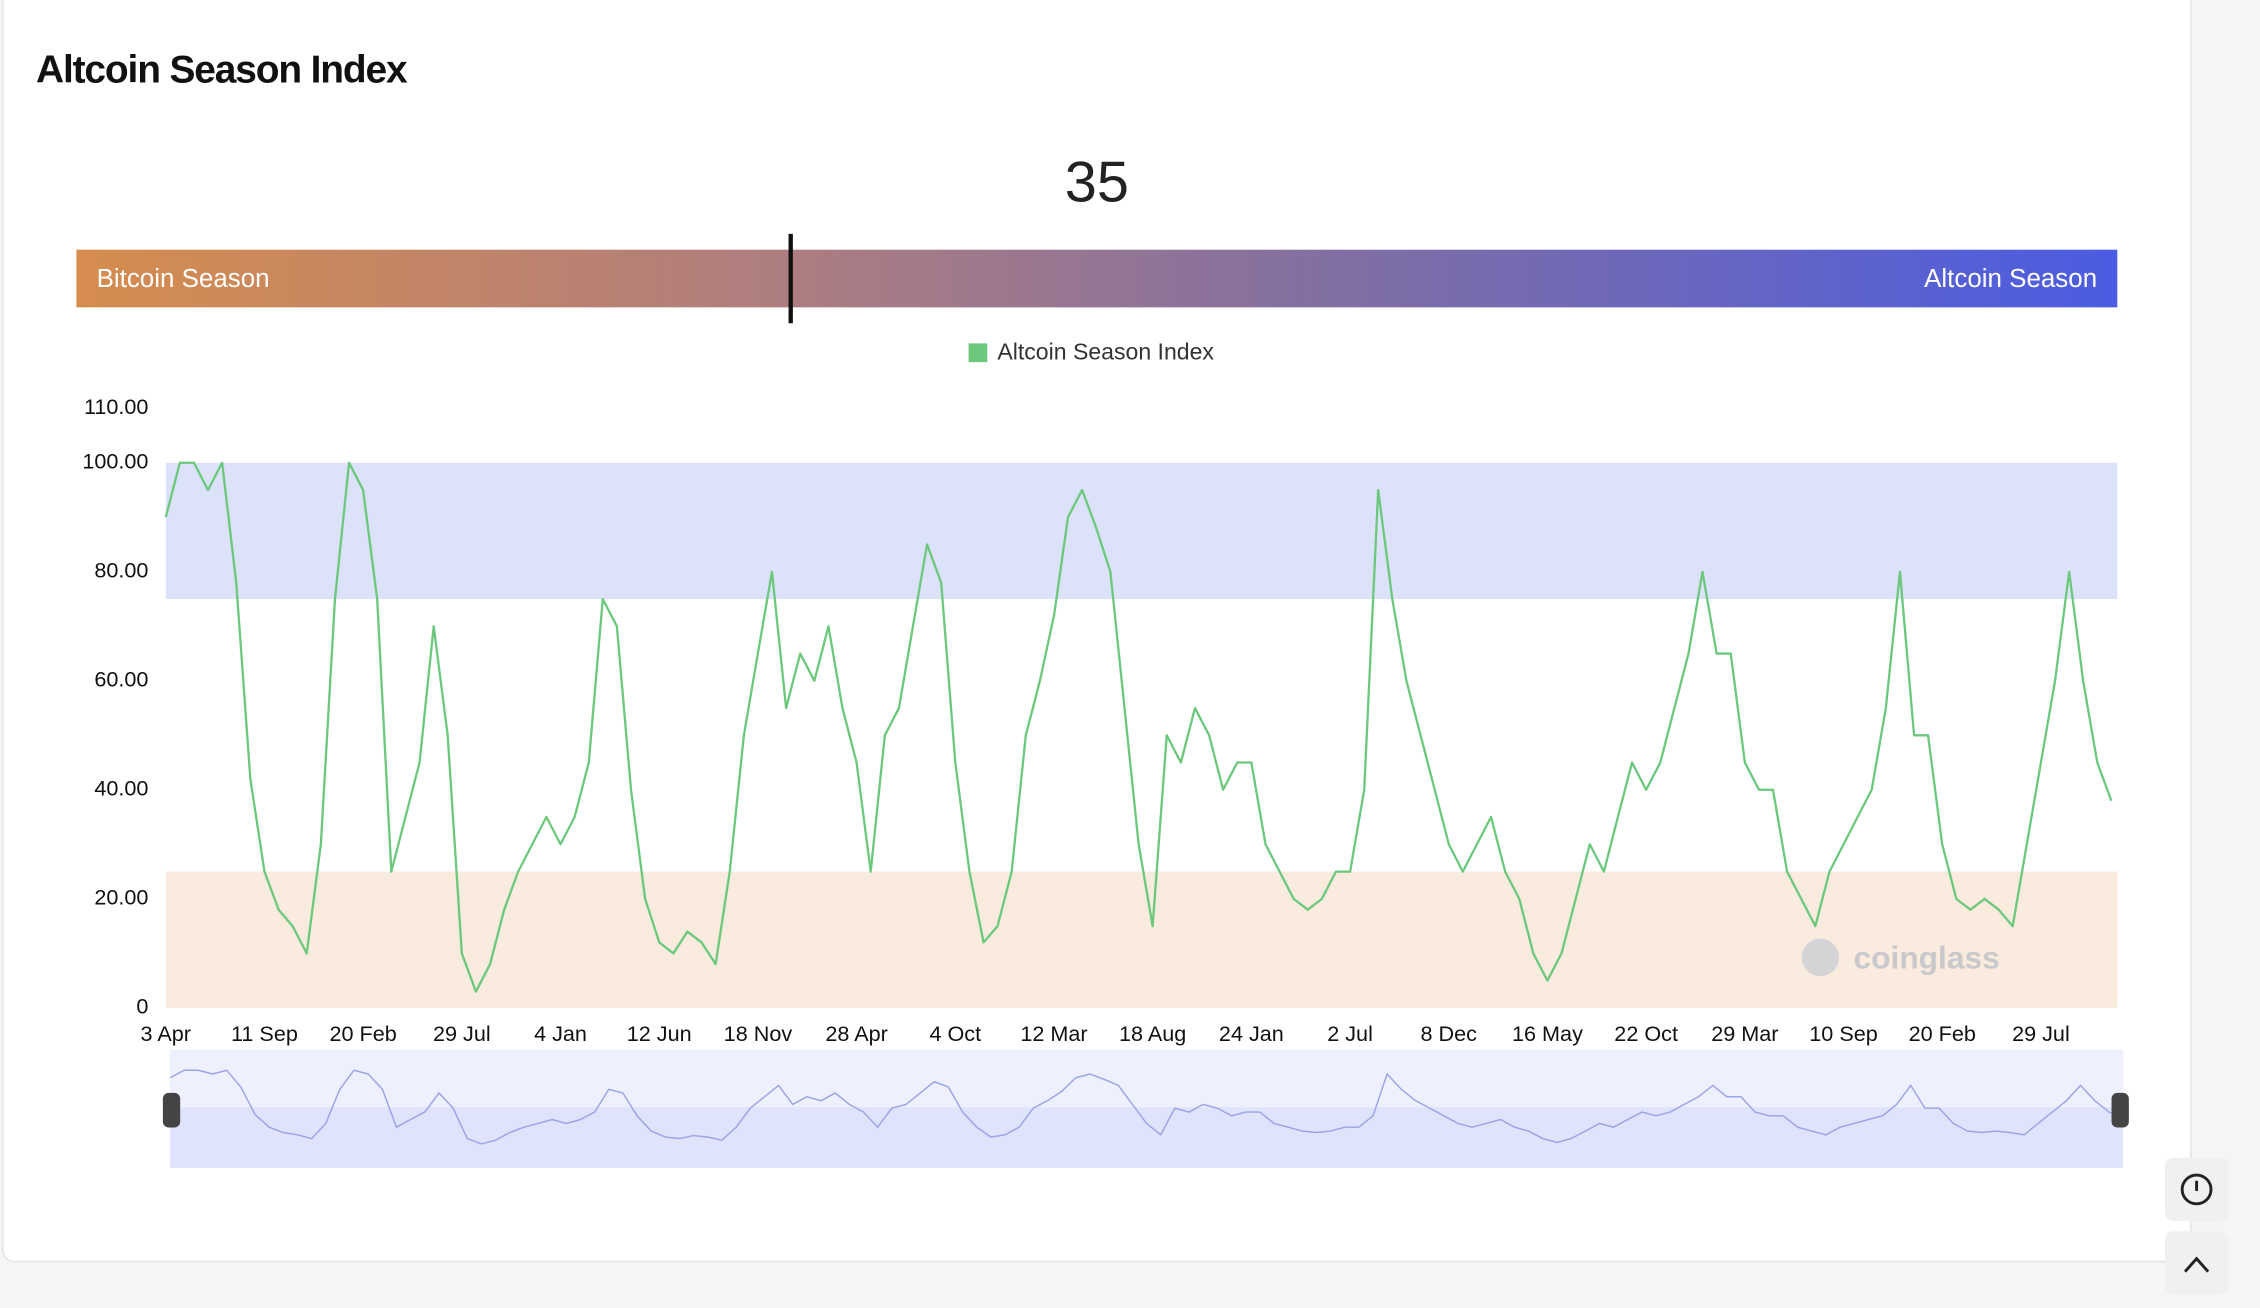 This screenshot has height=1308, width=2260. What do you see at coordinates (1646, 1033) in the screenshot?
I see `x-tick-label: 22 Oct` at bounding box center [1646, 1033].